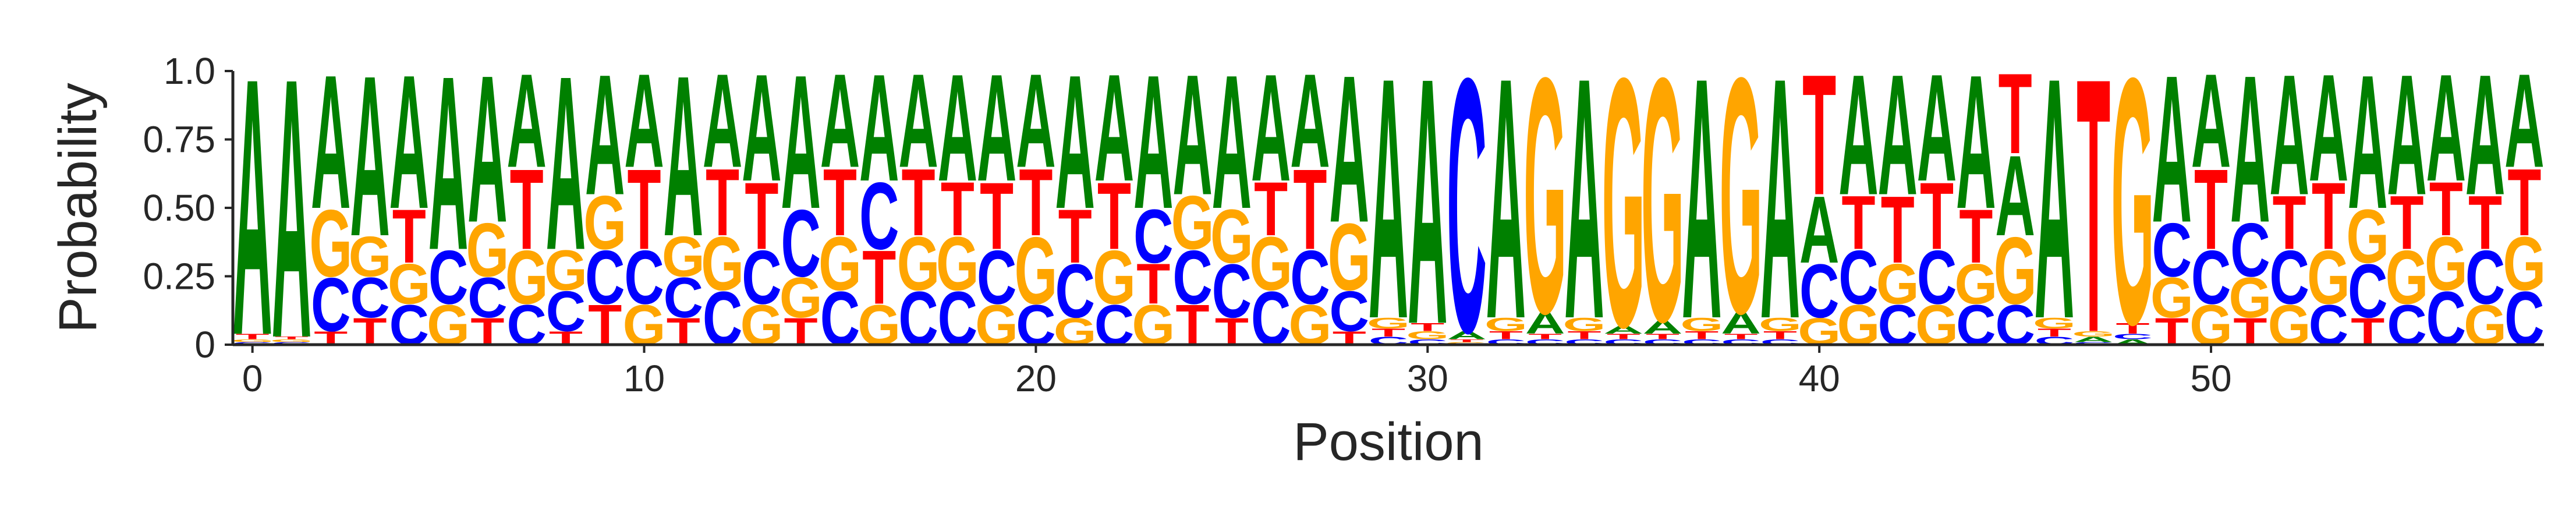 Image resolution: width=2576 pixels, height=524 pixels. Describe the element at coordinates (204, 345) in the screenshot. I see `y-tick-label: 0` at that location.